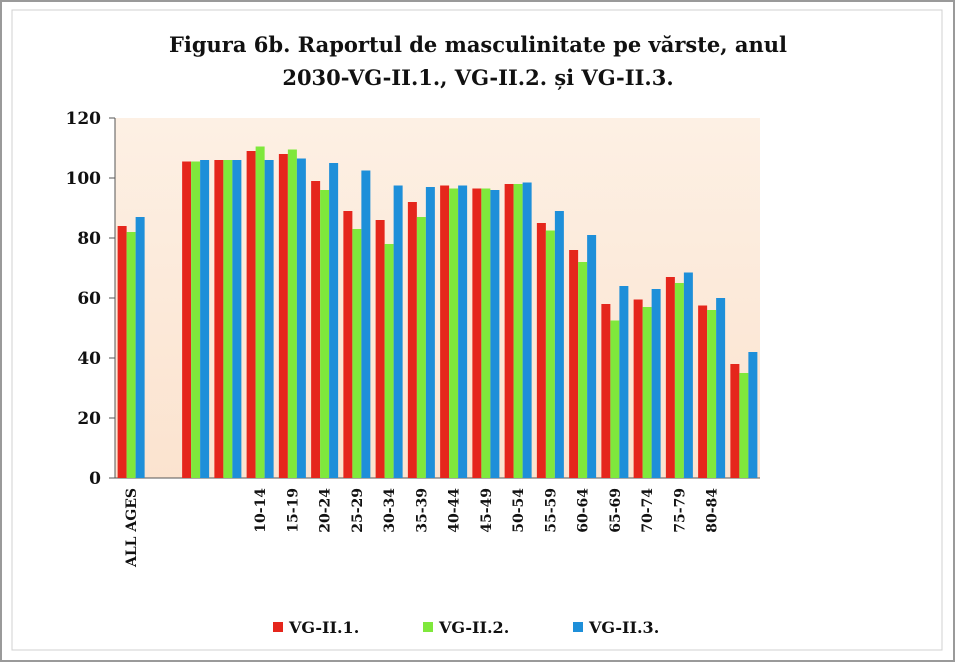 The height and width of the screenshot is (666, 955). What do you see at coordinates (477, 77) in the screenshot?
I see `chart-title: 2030-VG-II.1., VG-II.2. și VG-II.3.` at bounding box center [477, 77].